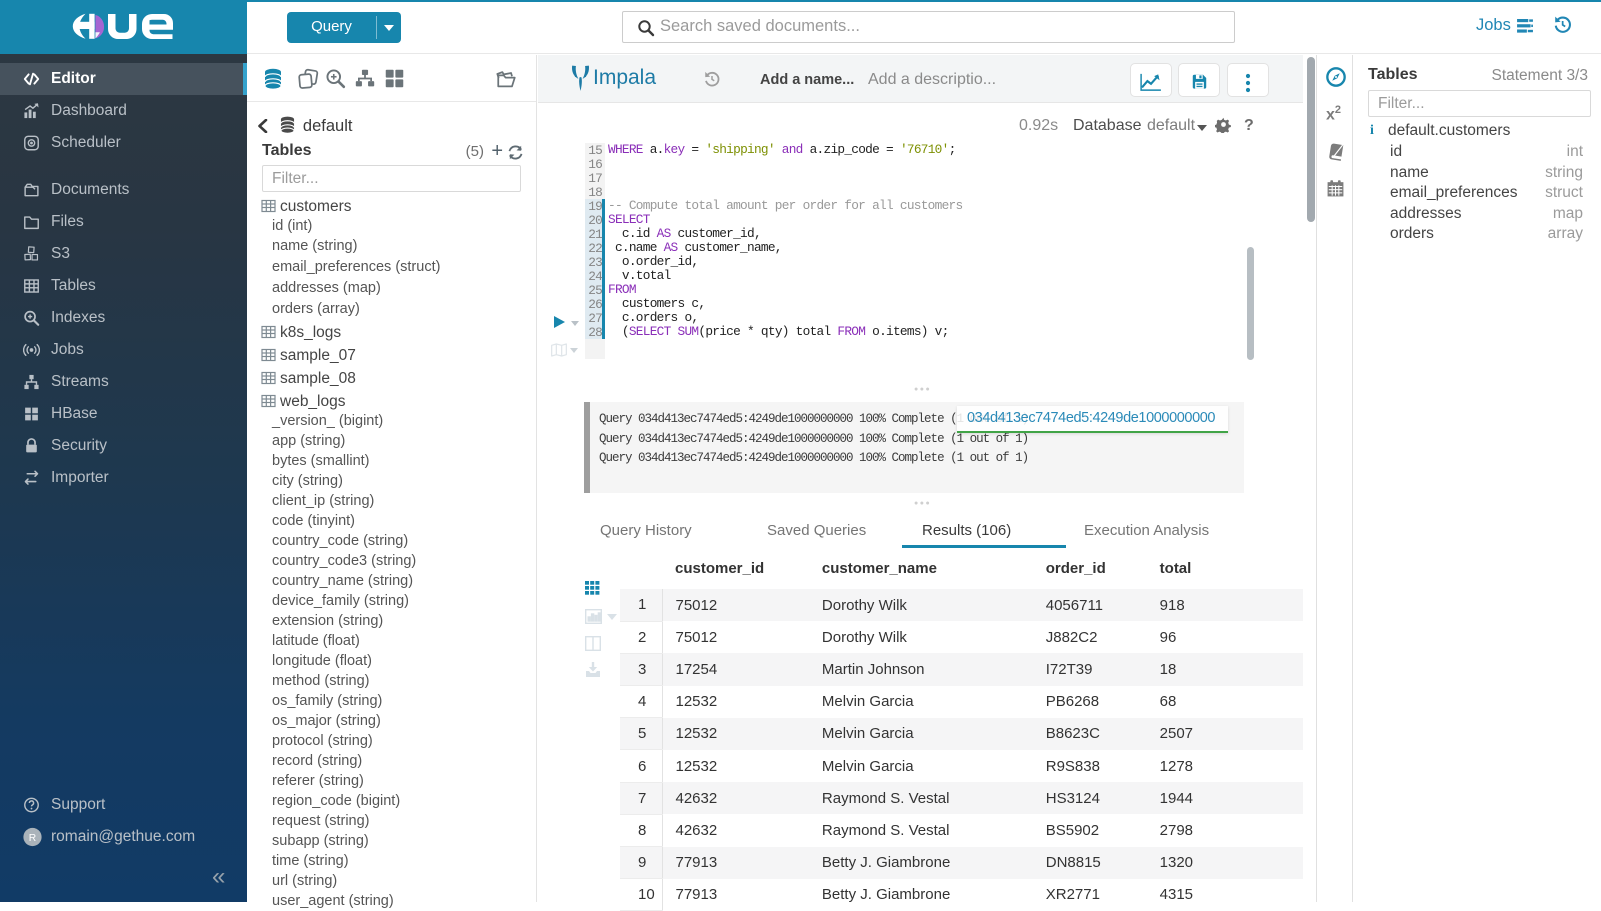  What do you see at coordinates (32, 838) in the screenshot?
I see `svg-text: R` at bounding box center [32, 838].